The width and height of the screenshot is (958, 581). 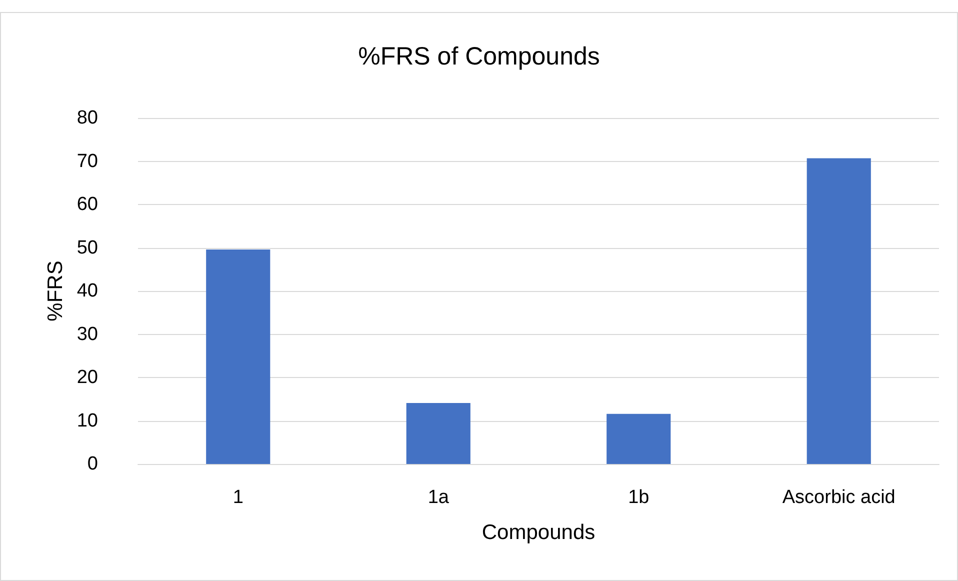 What do you see at coordinates (87, 334) in the screenshot?
I see `y-tick-label: 30` at bounding box center [87, 334].